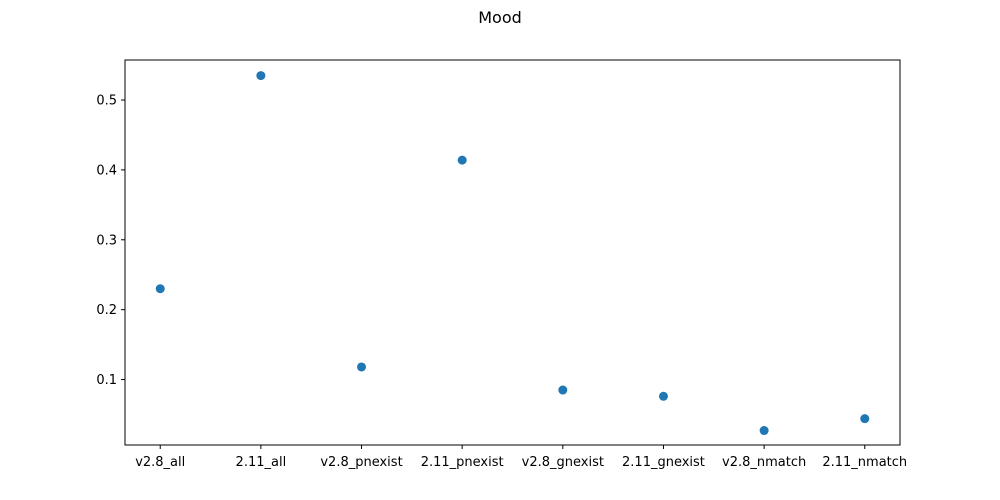 The width and height of the screenshot is (1000, 500). I want to click on x-tick-label: 2.11_nmatch, so click(864, 462).